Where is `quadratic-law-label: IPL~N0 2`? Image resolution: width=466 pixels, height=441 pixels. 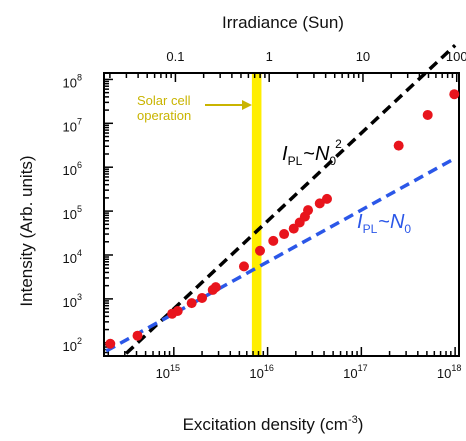 quadratic-law-label: IPL~N0 2 is located at coordinates (312, 152).